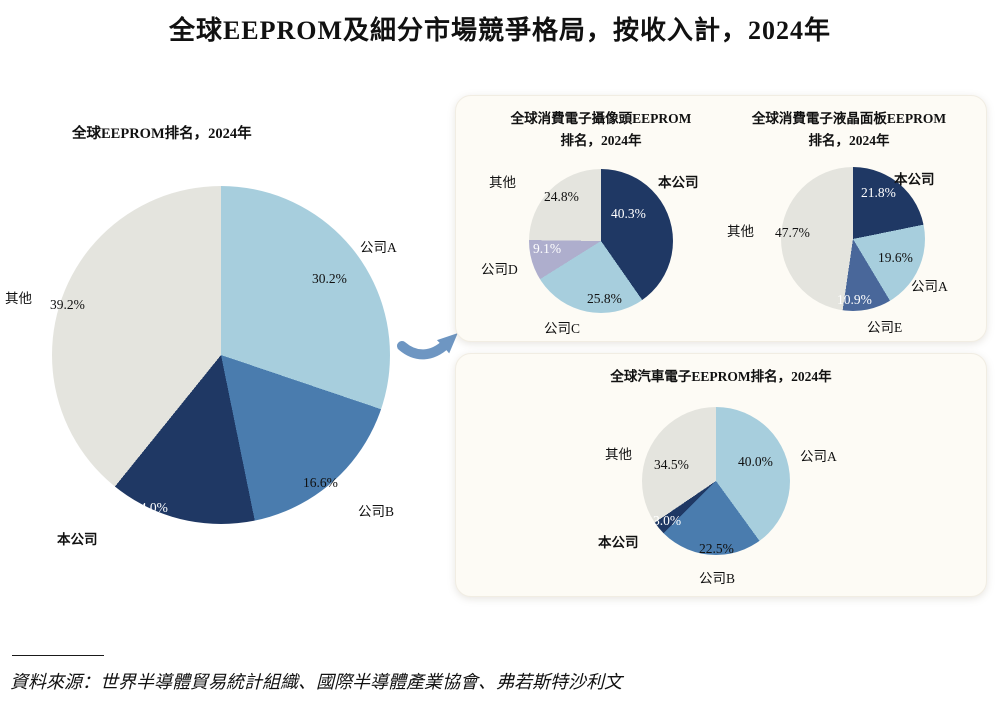  Describe the element at coordinates (740, 231) in the screenshot. I see `lcd-label-other: 其他` at that location.